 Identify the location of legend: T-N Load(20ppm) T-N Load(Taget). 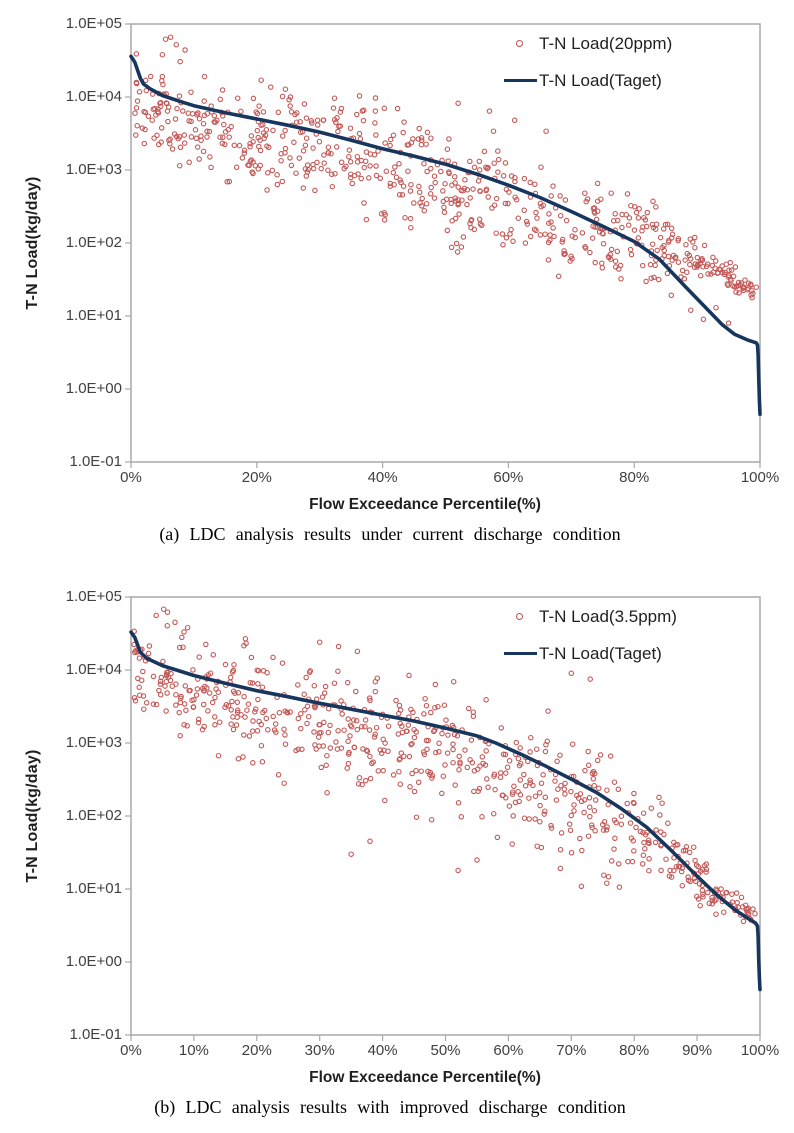
(587, 62).